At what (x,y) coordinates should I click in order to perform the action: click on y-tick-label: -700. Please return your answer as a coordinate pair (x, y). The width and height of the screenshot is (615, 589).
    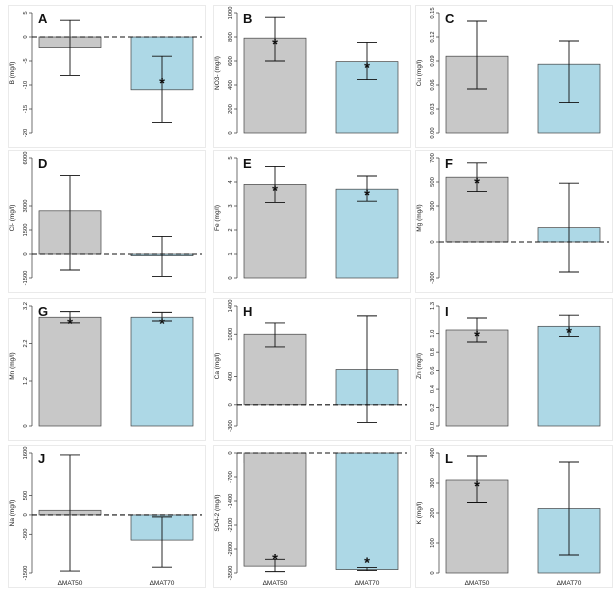
    Looking at the image, I should click on (231, 477).